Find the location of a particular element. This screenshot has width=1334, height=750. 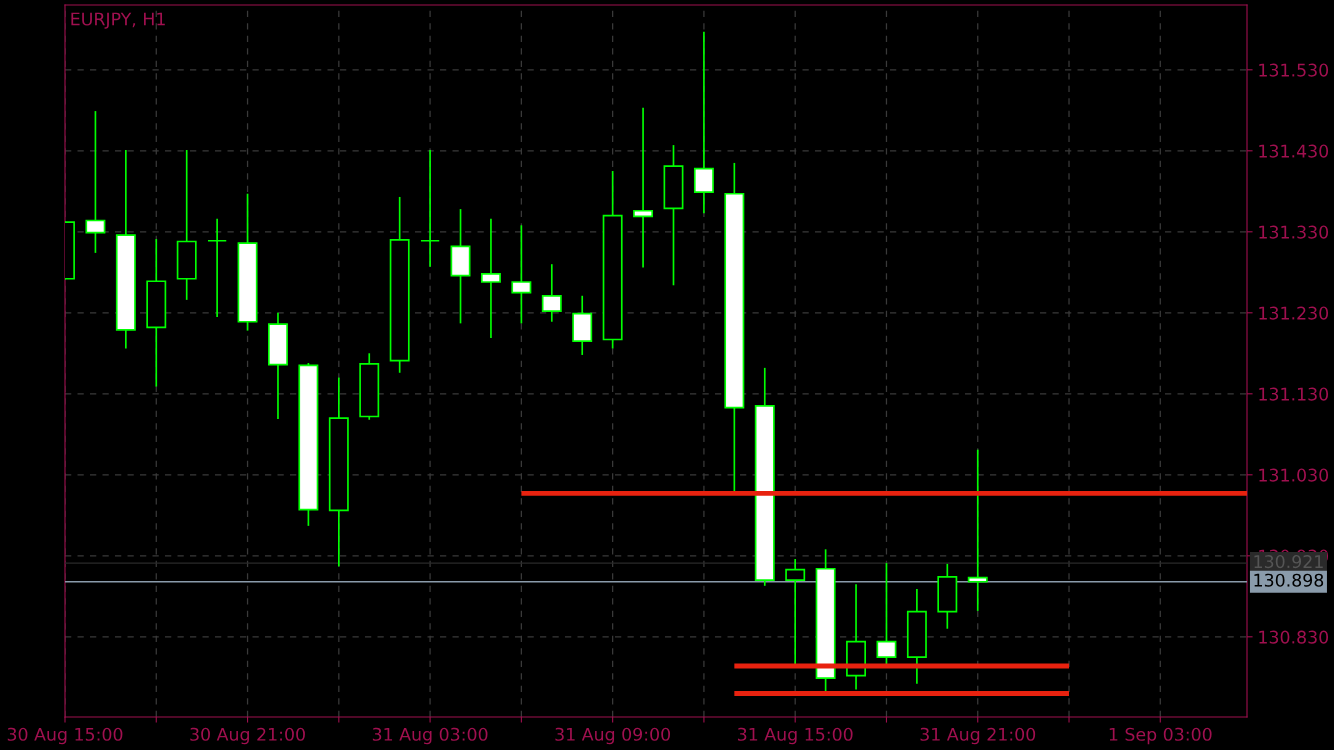

x-tick-label: 30 Aug 15:00 is located at coordinates (65, 736).